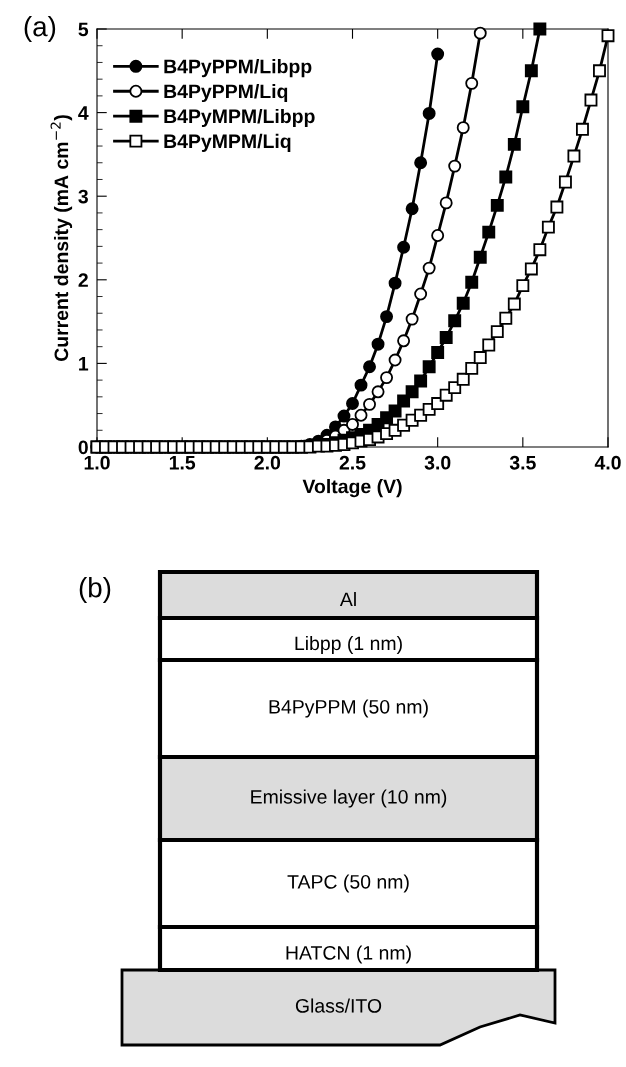  What do you see at coordinates (522, 462) in the screenshot?
I see `x-tick-label: 3.5` at bounding box center [522, 462].